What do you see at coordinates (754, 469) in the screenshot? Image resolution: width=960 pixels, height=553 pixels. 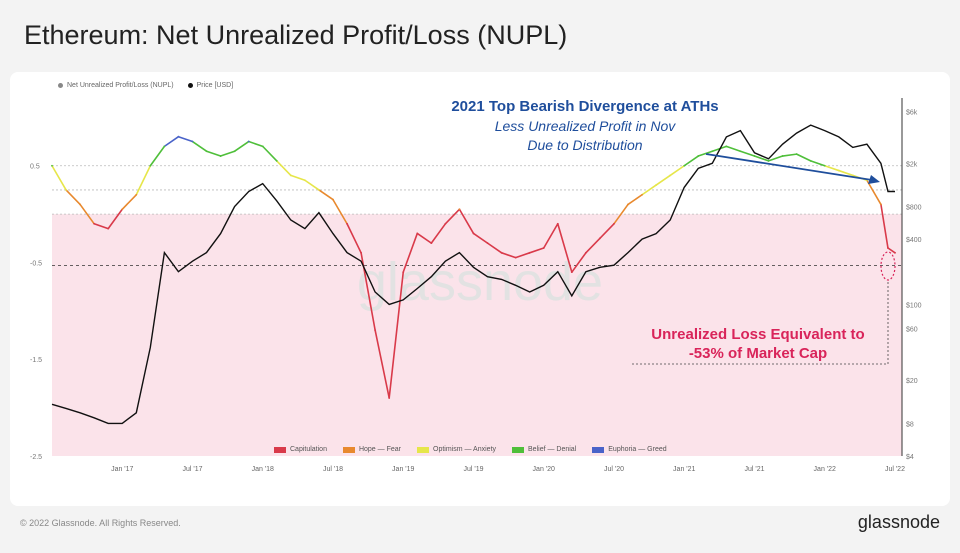 I see `x-tick-label: Jul '21` at bounding box center [754, 469].